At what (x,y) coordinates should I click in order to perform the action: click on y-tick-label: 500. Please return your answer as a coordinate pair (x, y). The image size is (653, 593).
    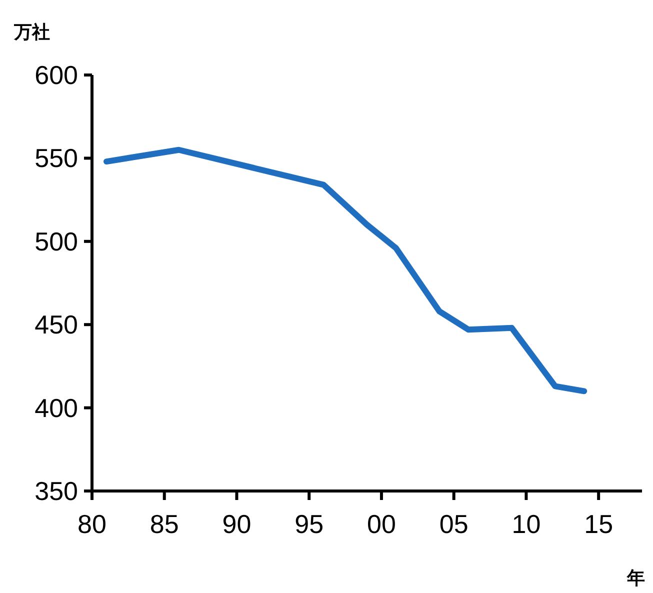
    Looking at the image, I should click on (56, 241).